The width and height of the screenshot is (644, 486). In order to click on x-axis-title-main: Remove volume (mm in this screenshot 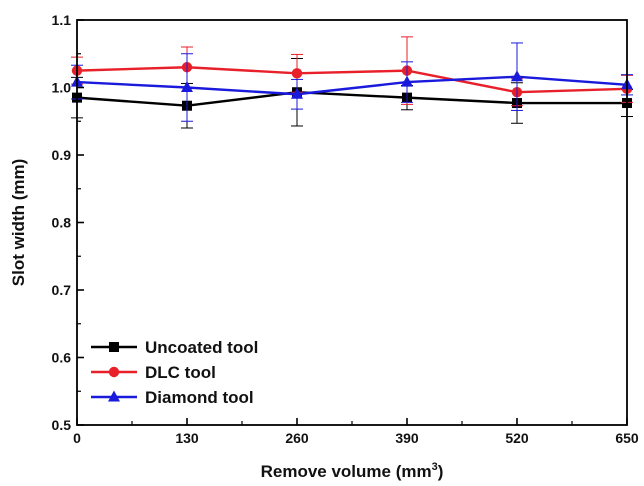, I will do `click(346, 471)`.